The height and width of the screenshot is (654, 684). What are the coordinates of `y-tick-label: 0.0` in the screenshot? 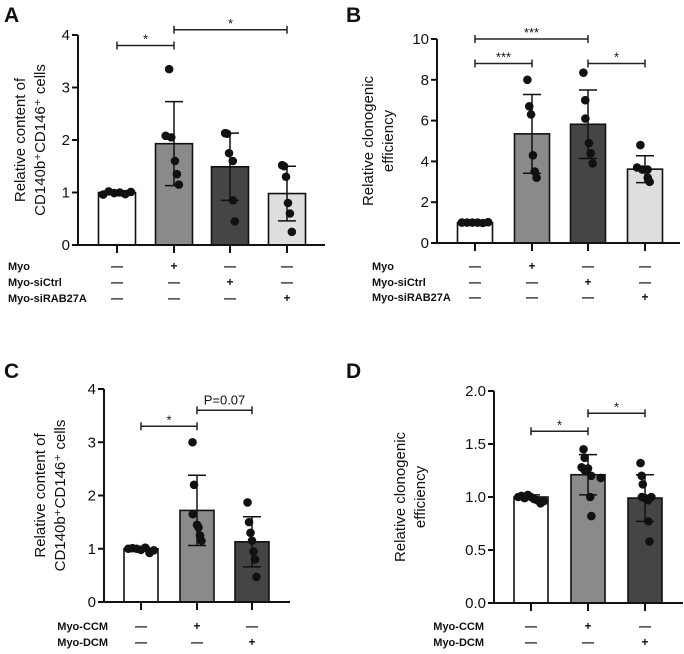 It's located at (475, 603).